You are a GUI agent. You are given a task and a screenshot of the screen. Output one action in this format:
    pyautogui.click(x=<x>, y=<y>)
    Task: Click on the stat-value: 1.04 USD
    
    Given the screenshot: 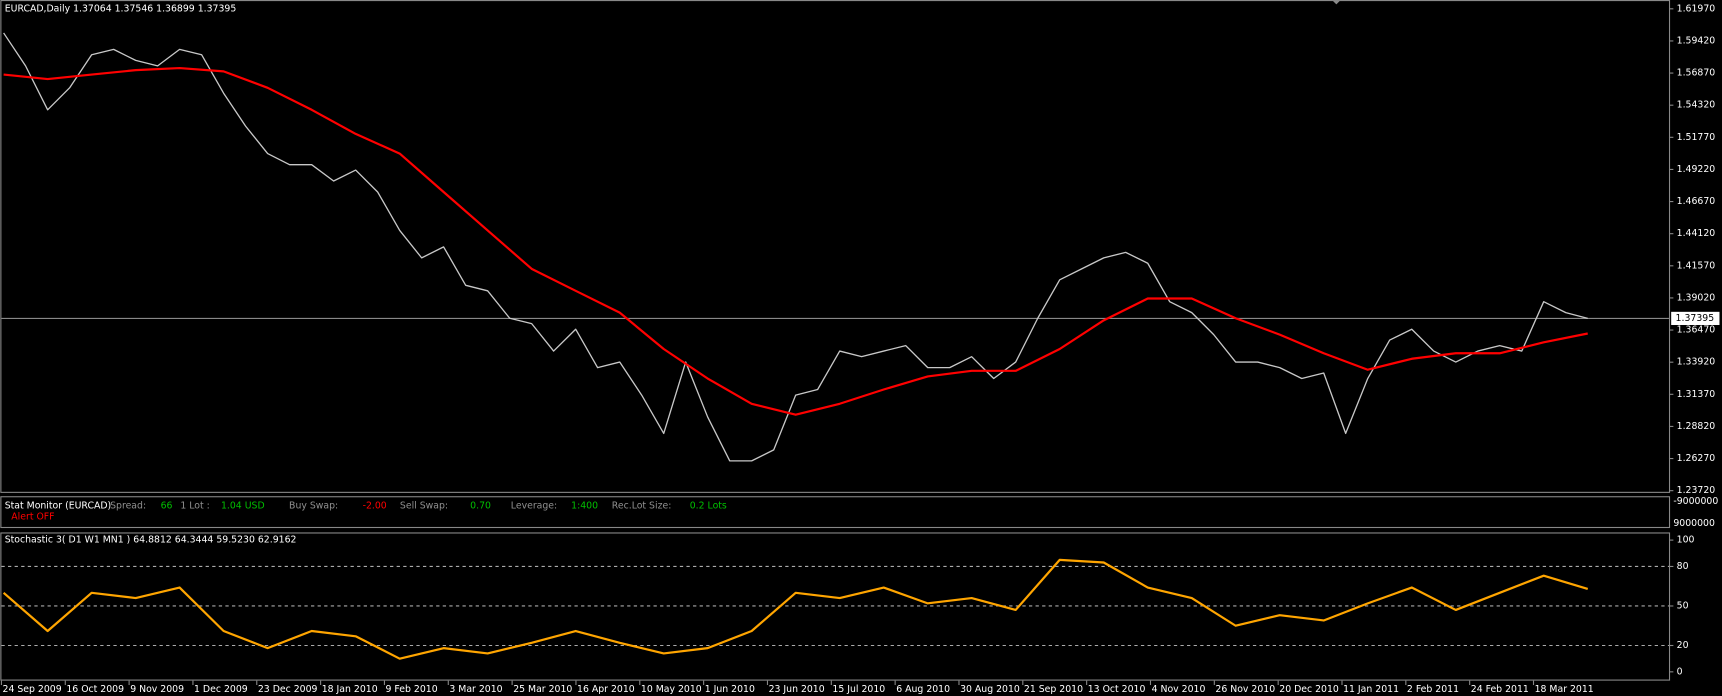 What is the action you would take?
    pyautogui.click(x=243, y=506)
    